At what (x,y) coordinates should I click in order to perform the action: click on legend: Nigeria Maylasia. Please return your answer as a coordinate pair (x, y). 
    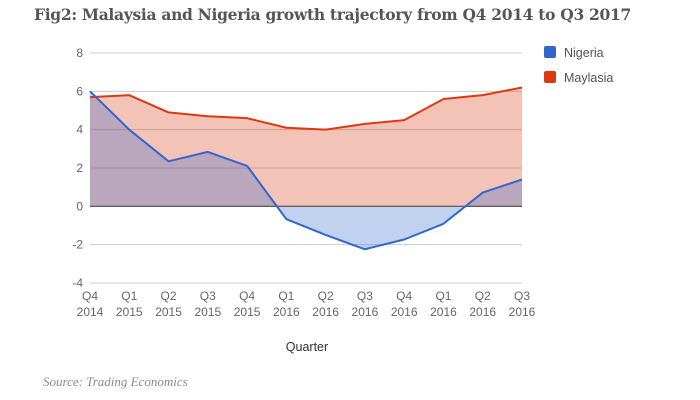
    Looking at the image, I should click on (578, 65).